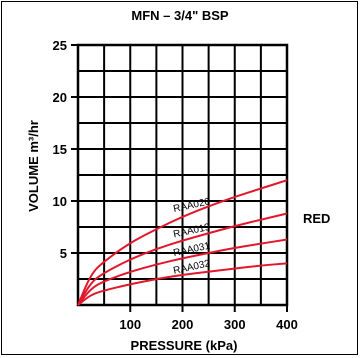 This screenshot has height=358, width=361. I want to click on series-line-raa032, so click(182, 284).